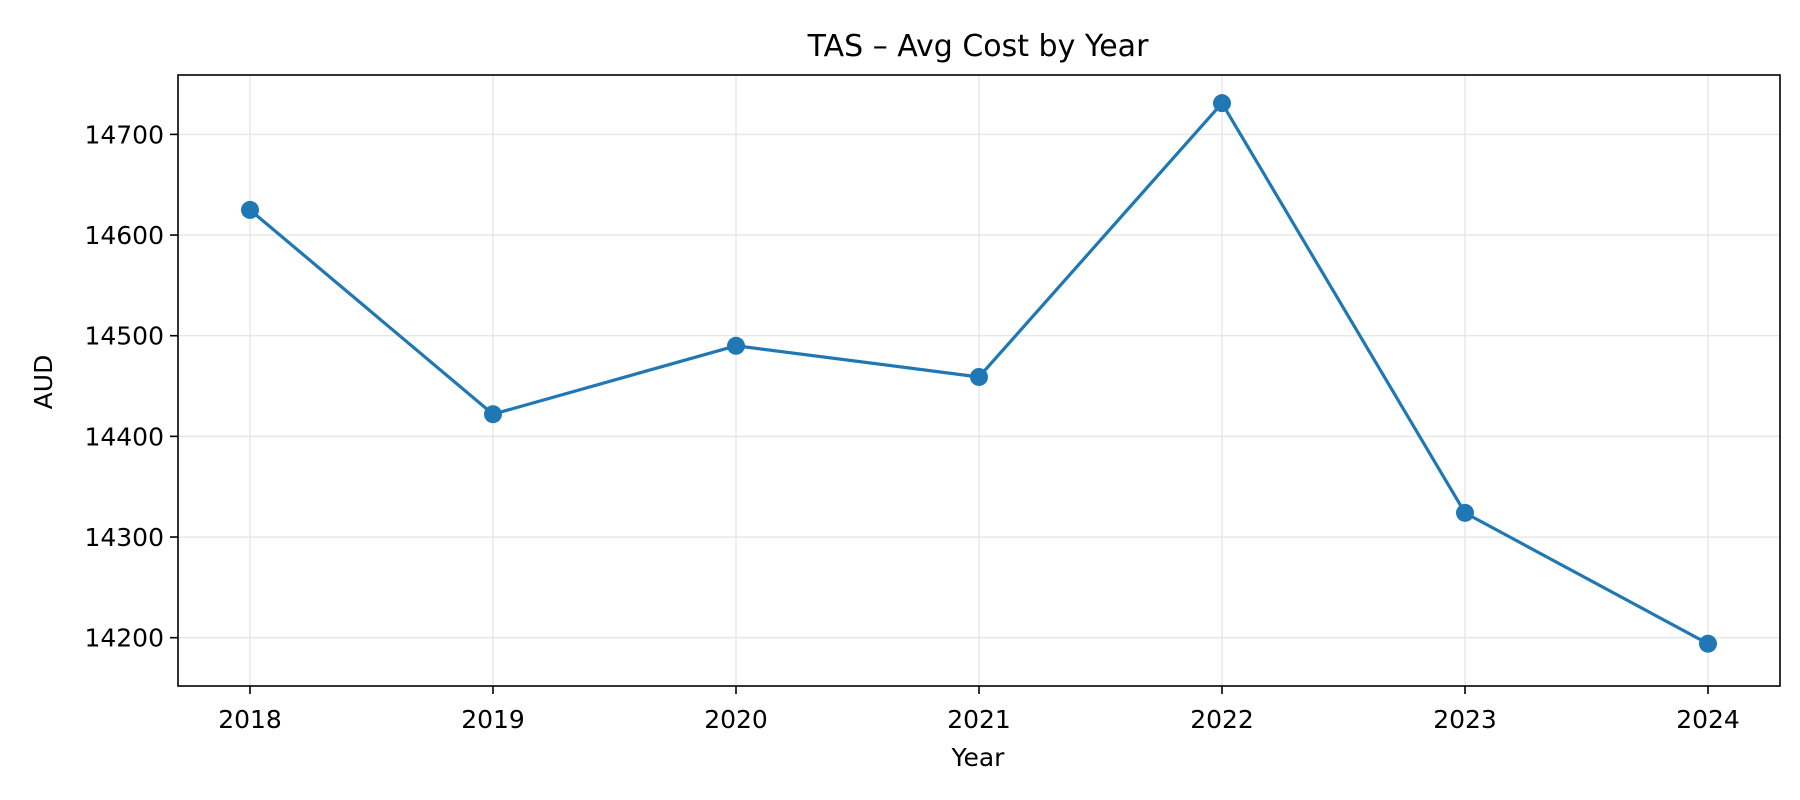 Image resolution: width=1800 pixels, height=800 pixels. I want to click on x-tick-label: 2022, so click(1222, 719).